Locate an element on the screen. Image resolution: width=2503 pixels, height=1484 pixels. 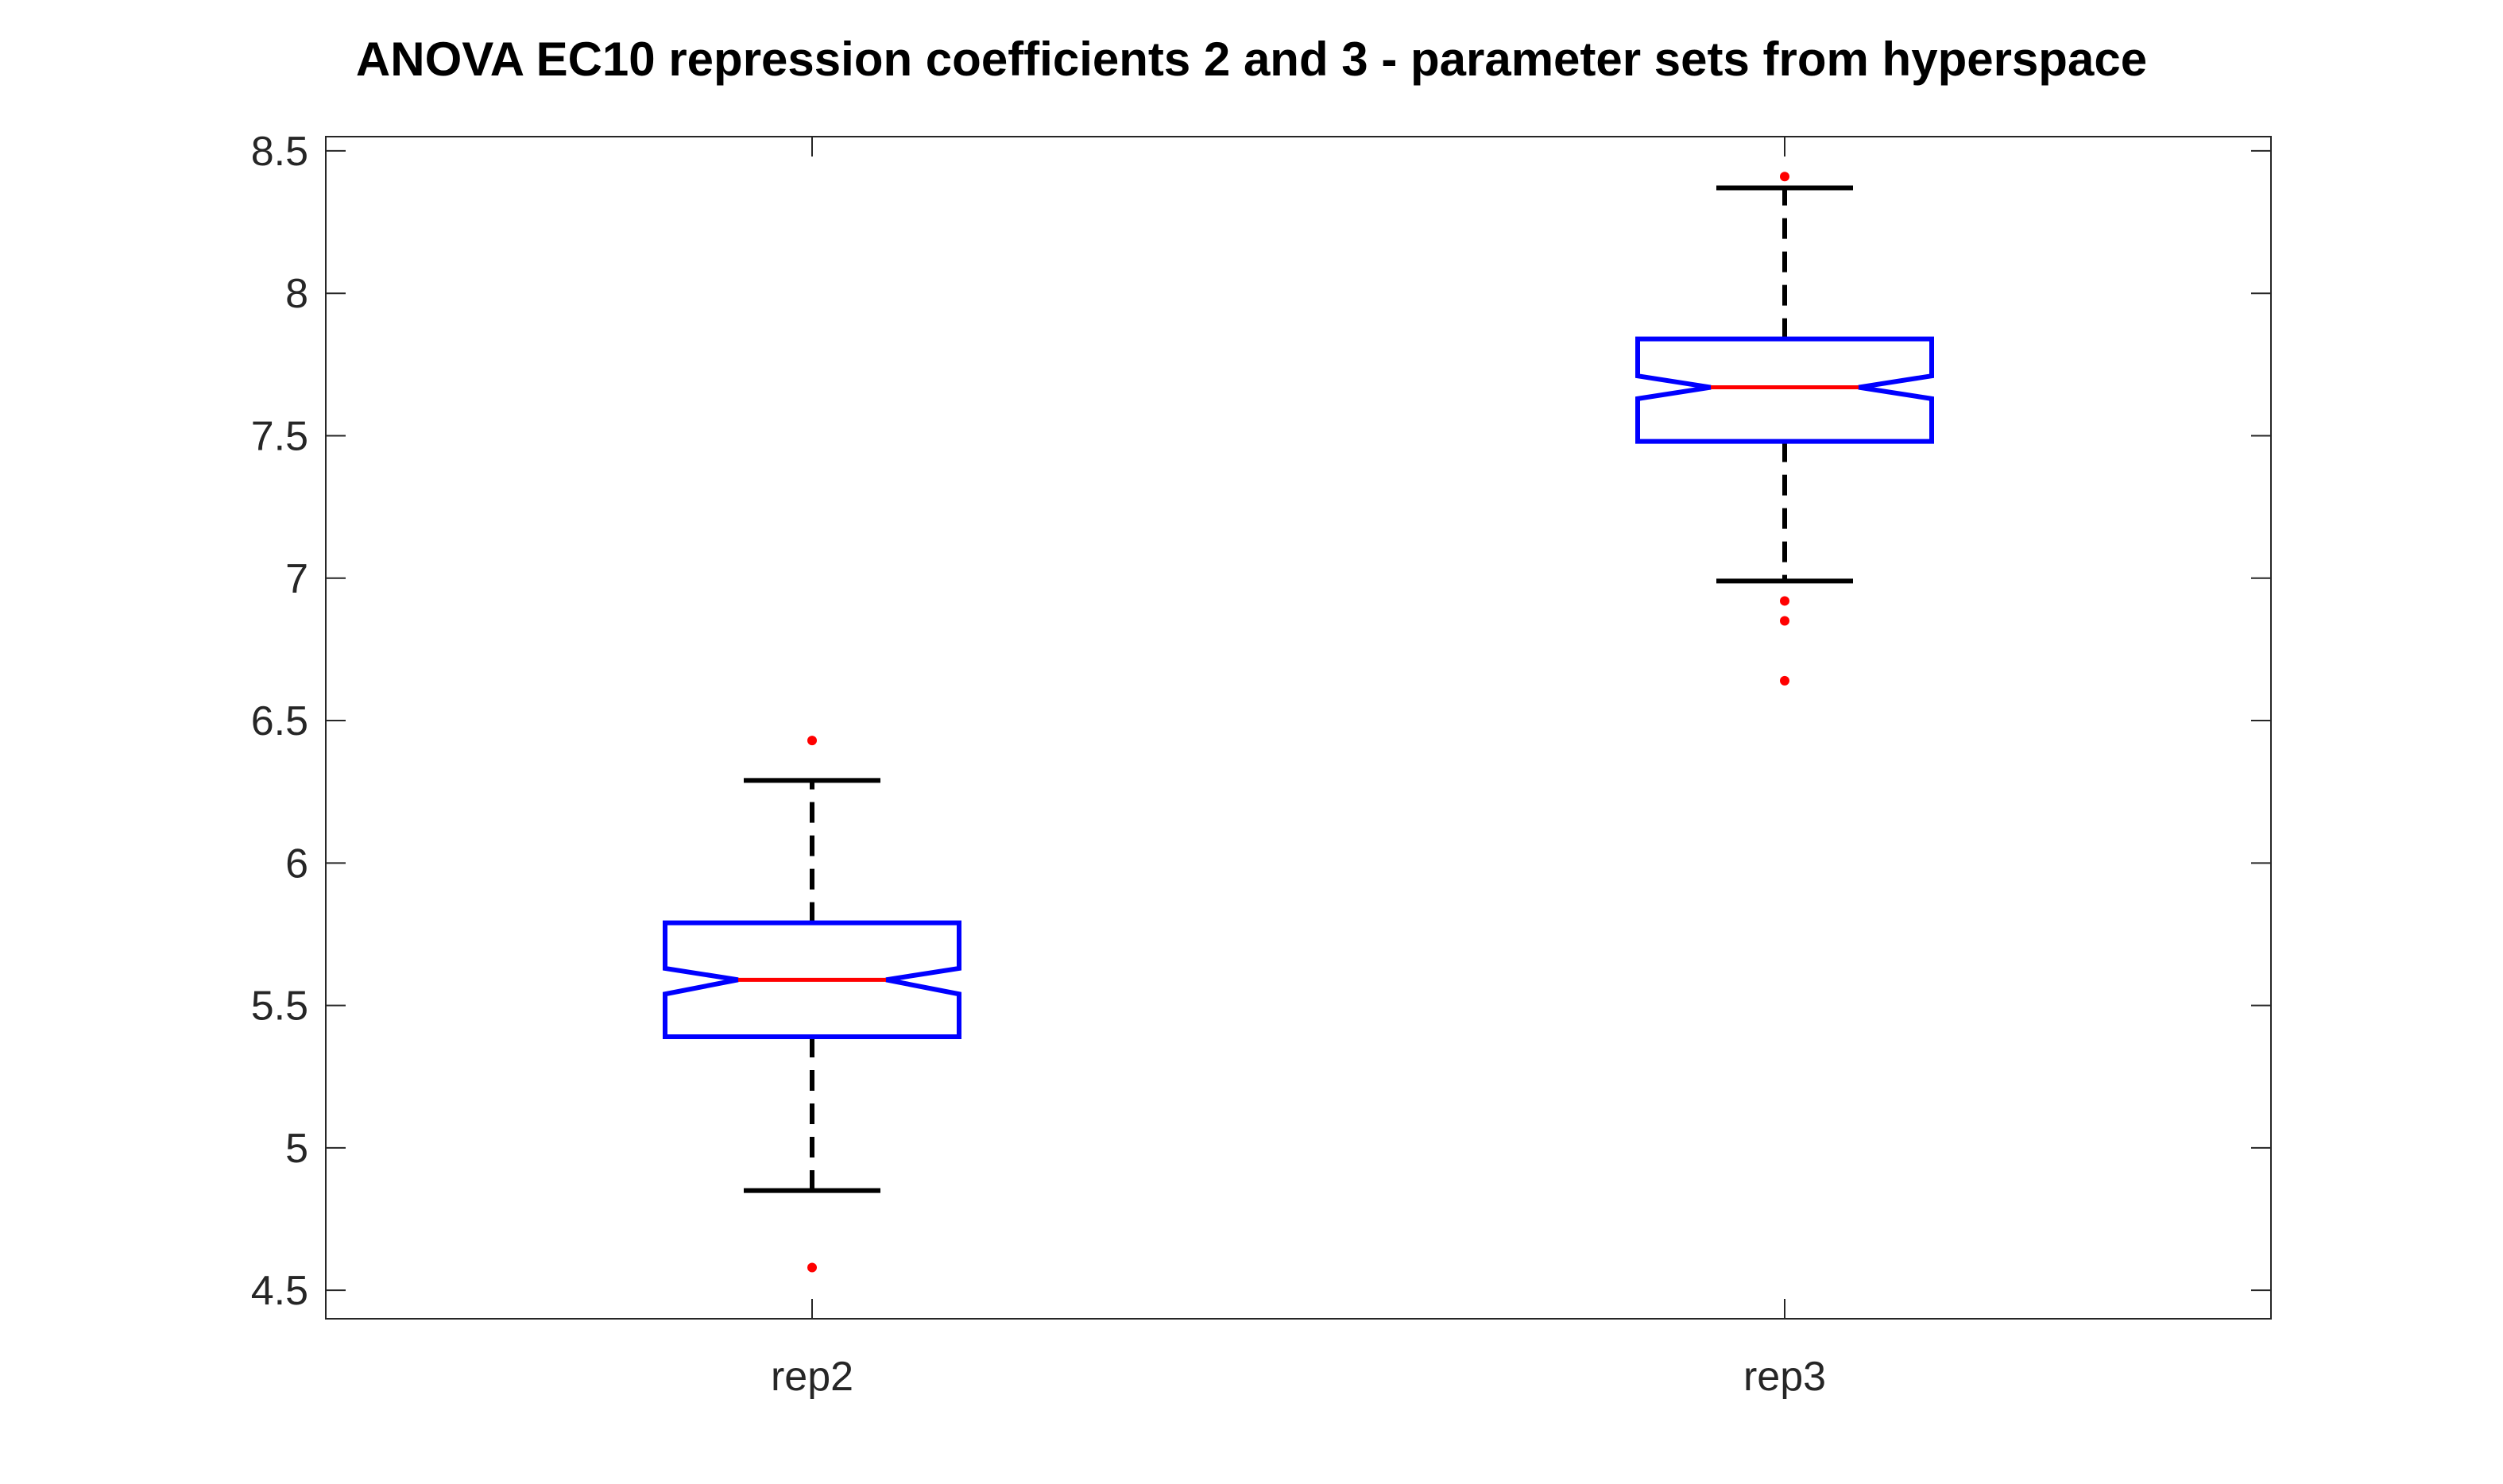
y-tick-label: 6.5 is located at coordinates (280, 721).